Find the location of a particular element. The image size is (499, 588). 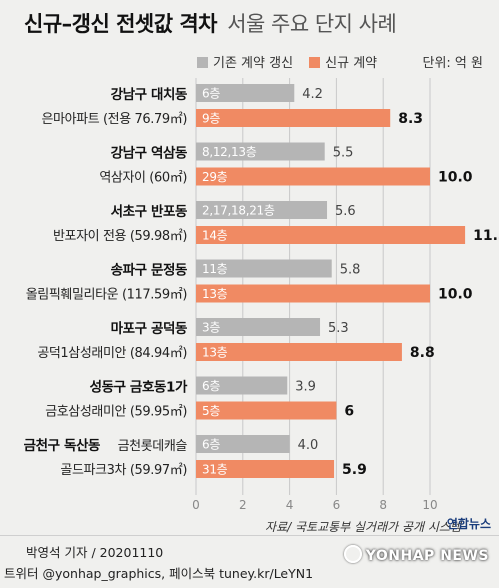

brand-badge: 연합뉴스 is located at coordinates (468, 524).